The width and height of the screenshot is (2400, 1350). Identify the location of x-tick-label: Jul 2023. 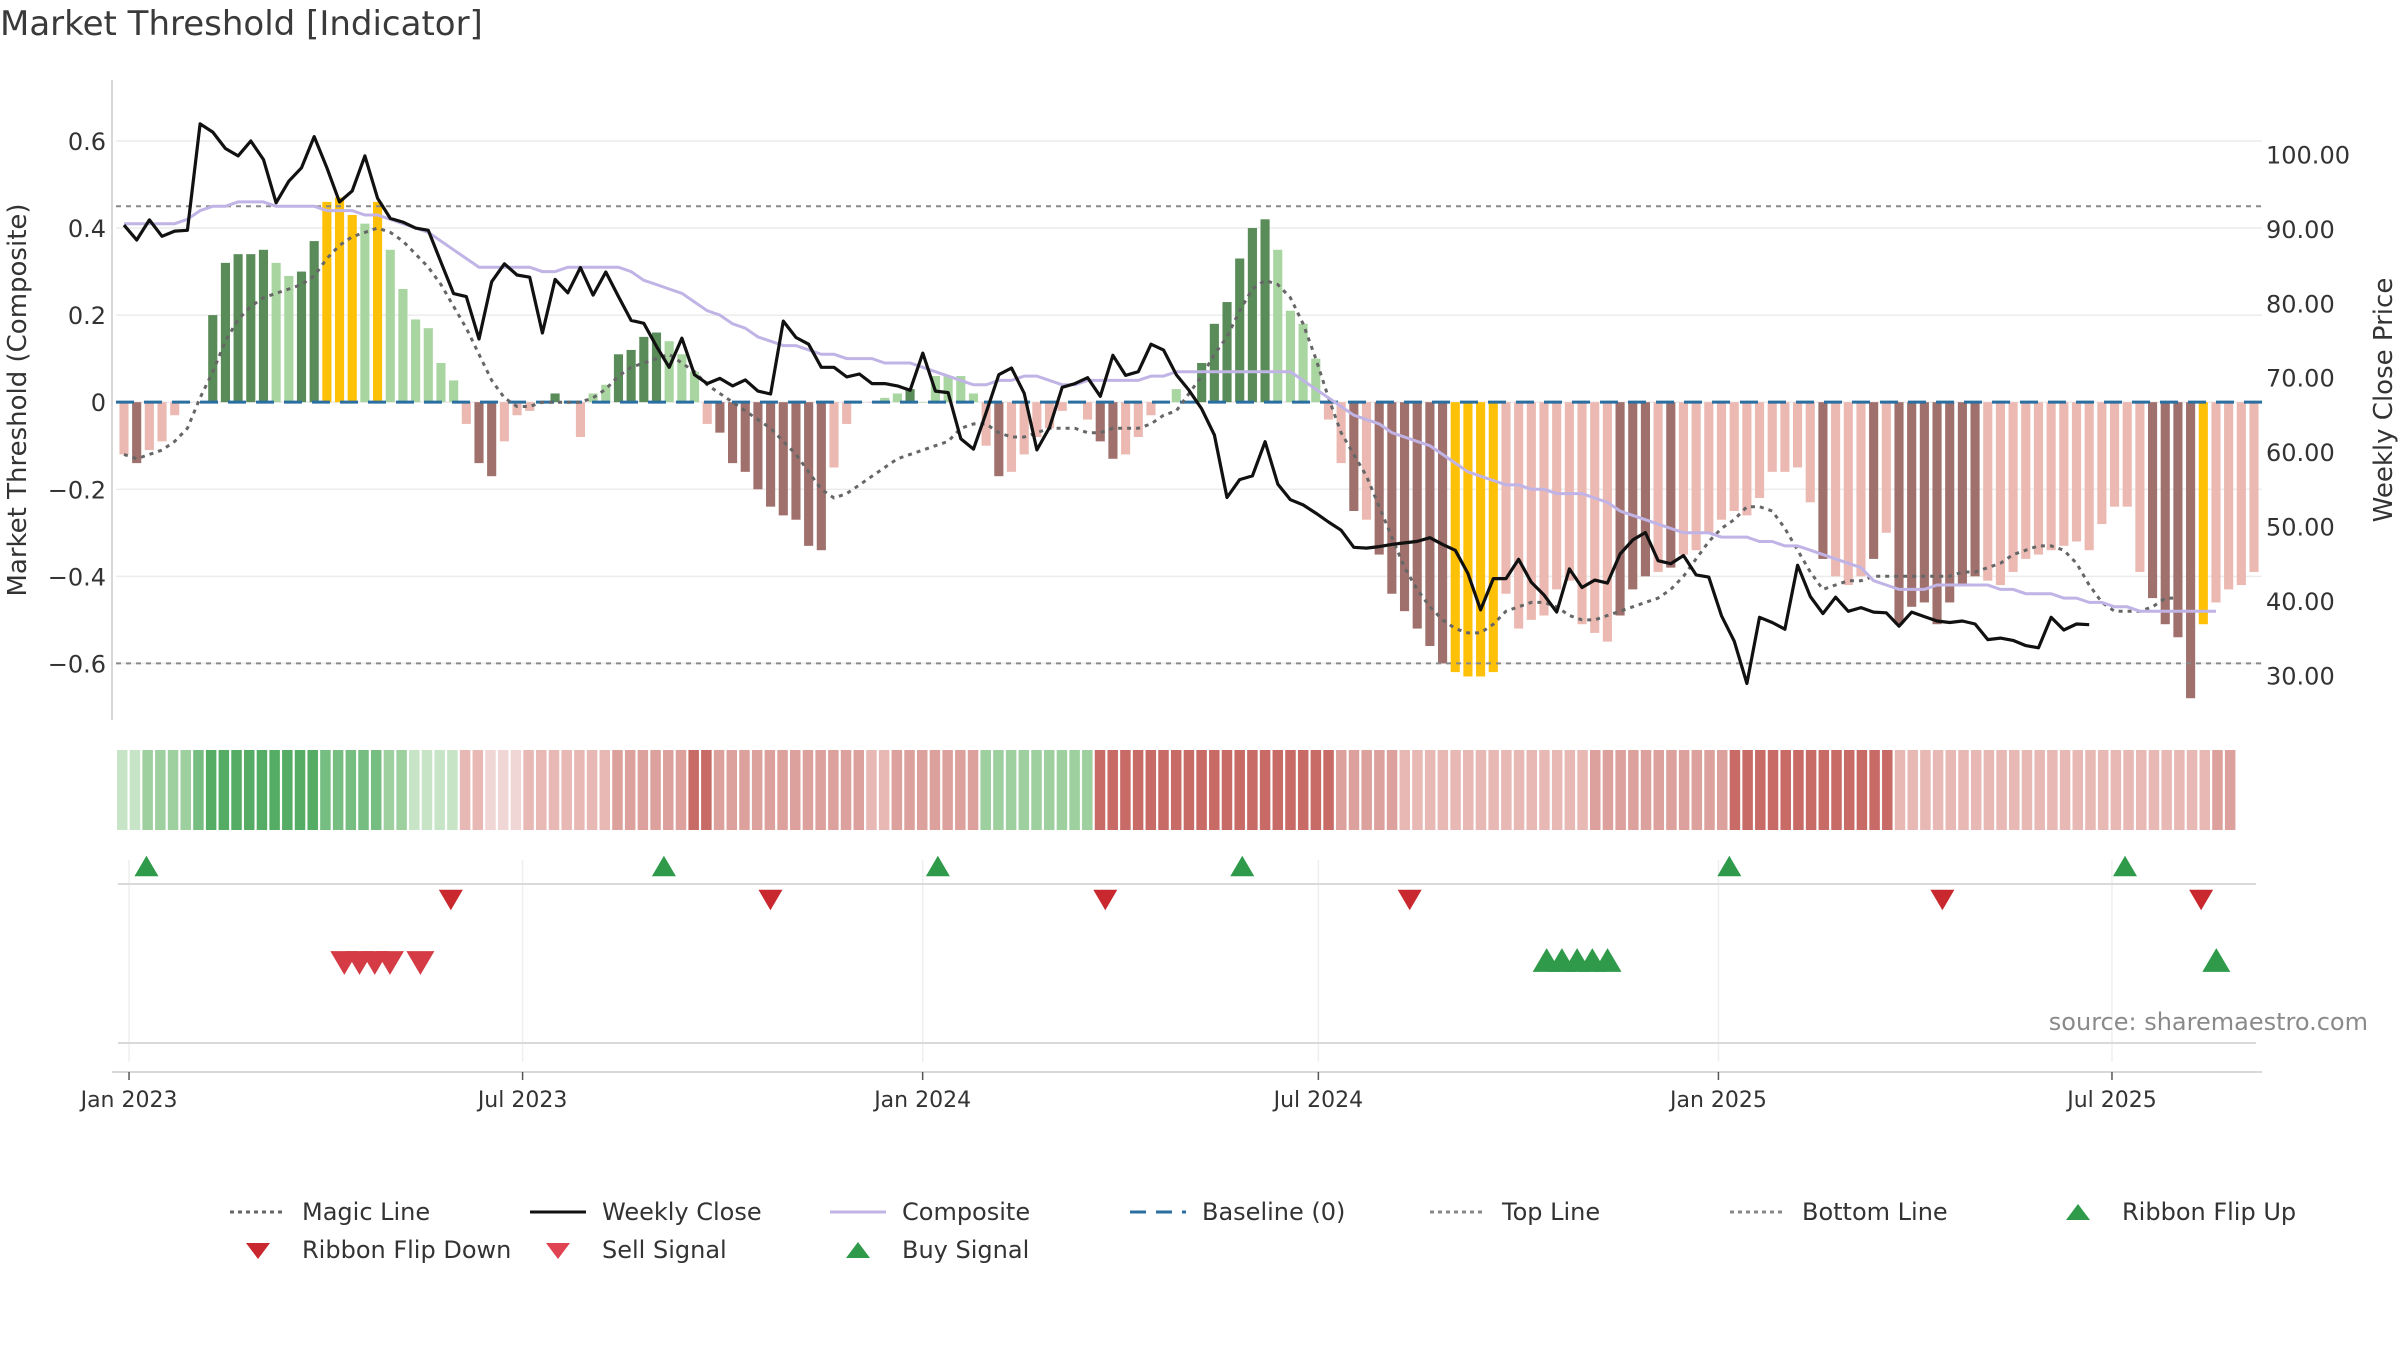
(522, 1100).